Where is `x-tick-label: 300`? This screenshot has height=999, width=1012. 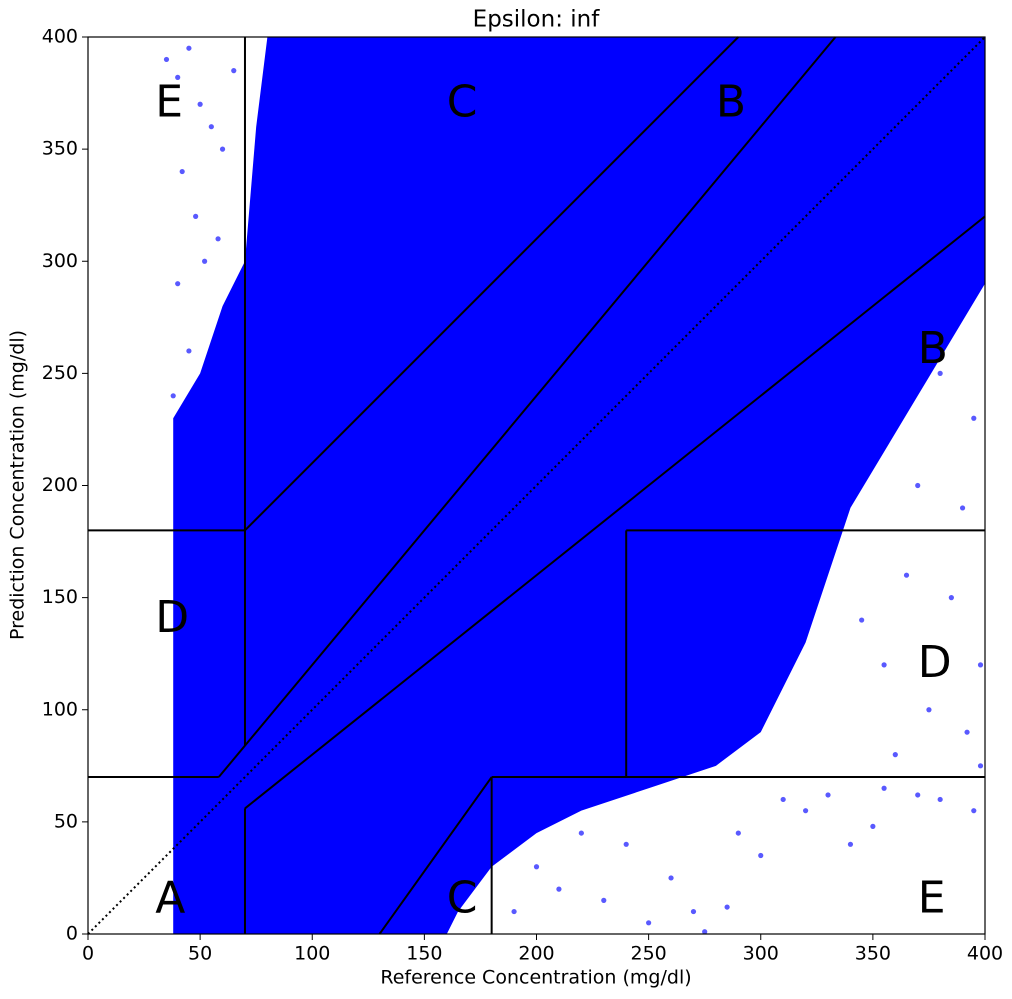 x-tick-label: 300 is located at coordinates (761, 954).